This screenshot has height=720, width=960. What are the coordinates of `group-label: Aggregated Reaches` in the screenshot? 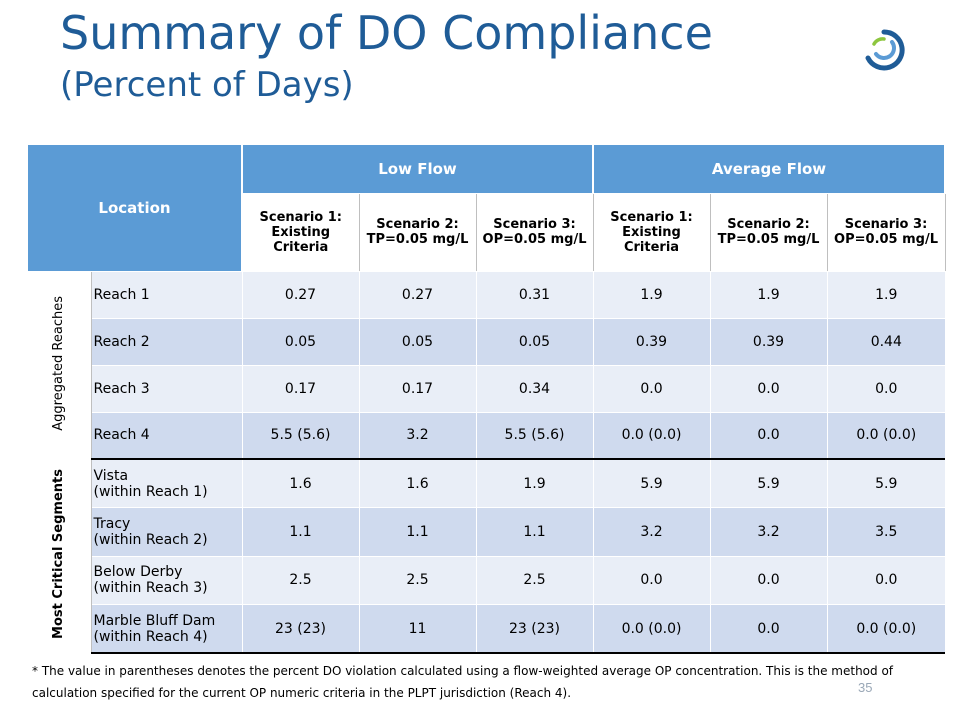 It's located at (59, 363).